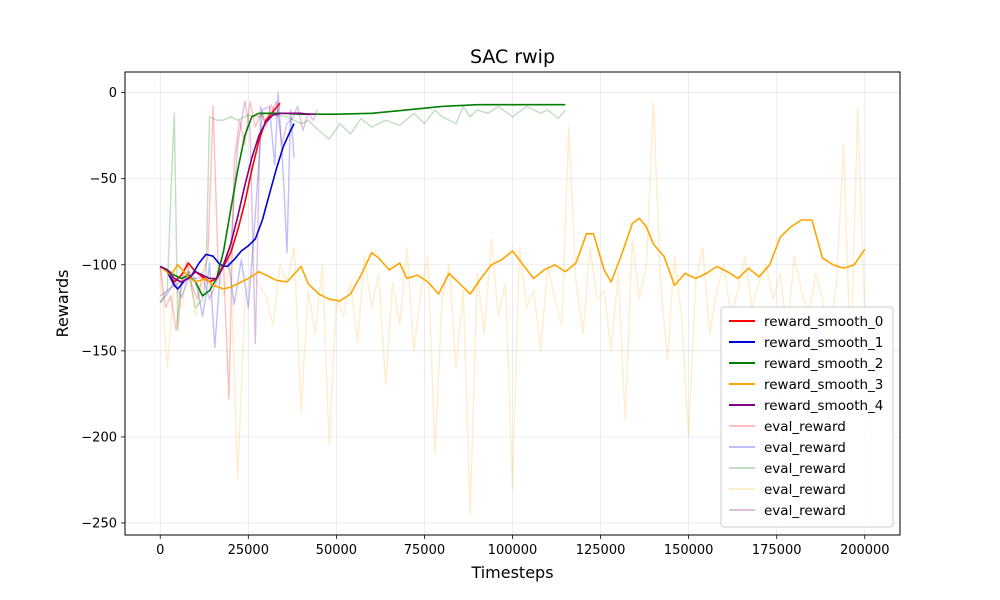 The height and width of the screenshot is (600, 1000). What do you see at coordinates (99, 523) in the screenshot?
I see `y-tick-label: −250` at bounding box center [99, 523].